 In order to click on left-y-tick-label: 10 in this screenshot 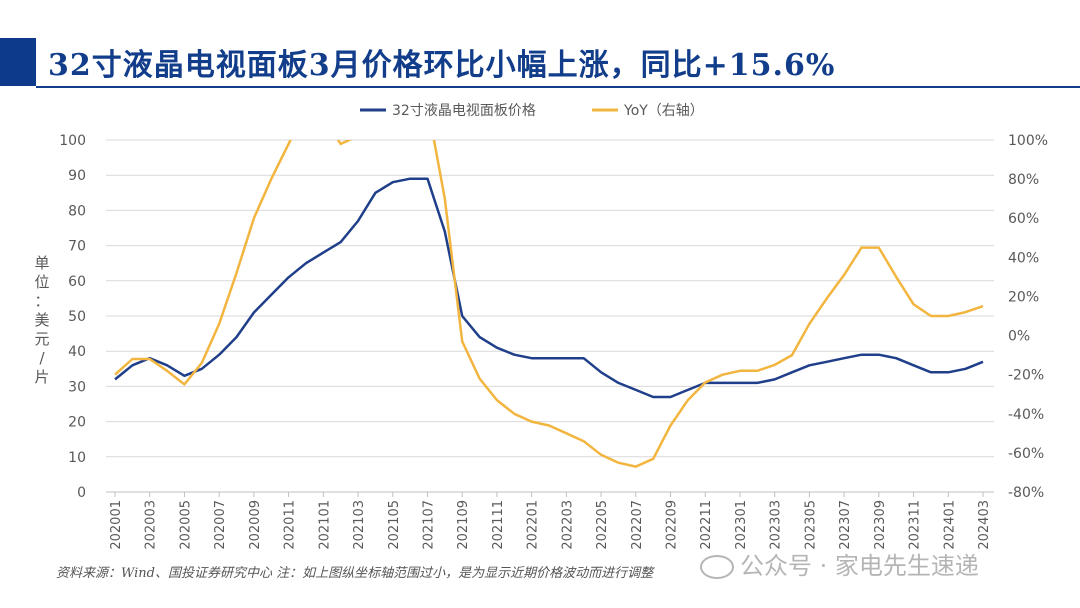, I will do `click(77, 458)`.